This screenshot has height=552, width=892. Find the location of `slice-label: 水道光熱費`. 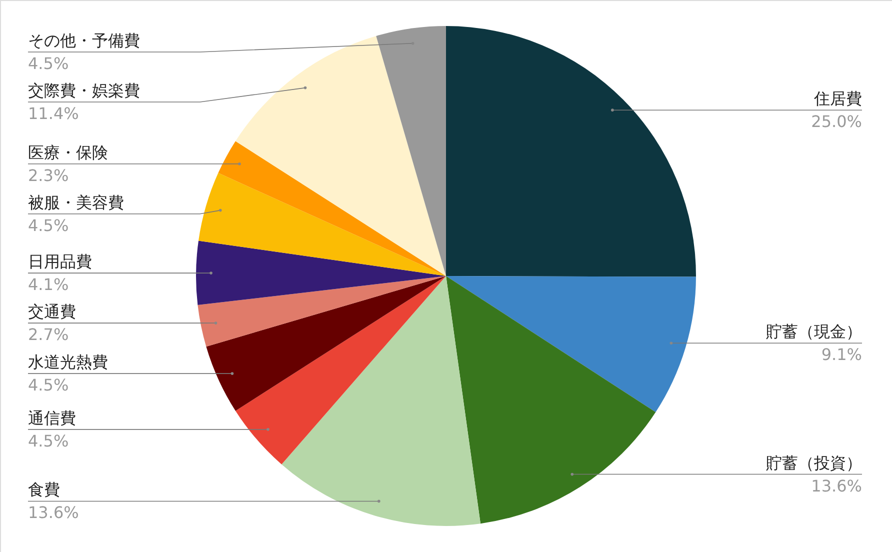

slice-label: 水道光熱費 is located at coordinates (68, 362).